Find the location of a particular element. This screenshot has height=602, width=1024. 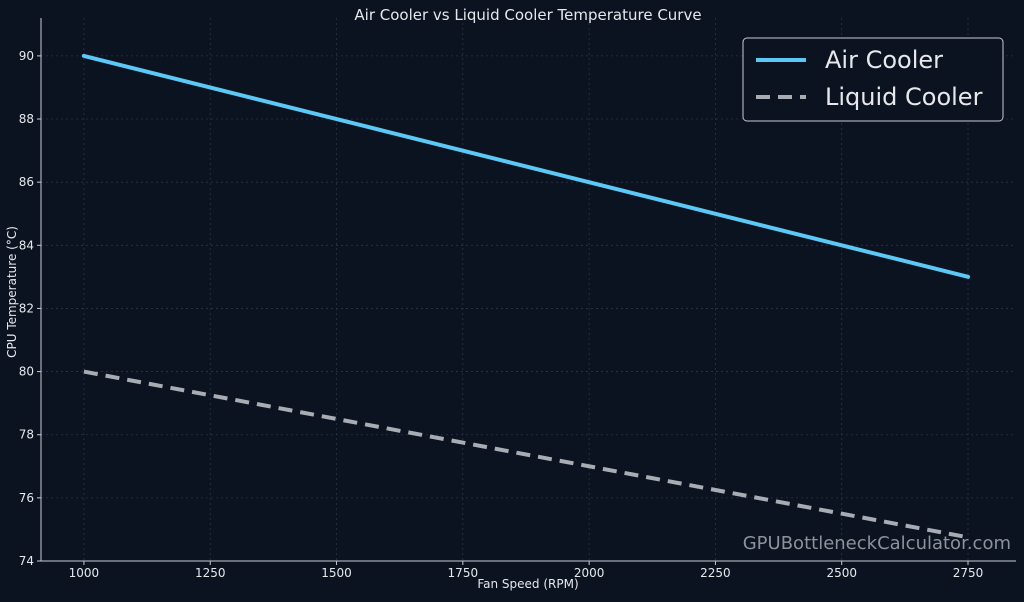

y-tick-label-80: 80 is located at coordinates (26, 372).